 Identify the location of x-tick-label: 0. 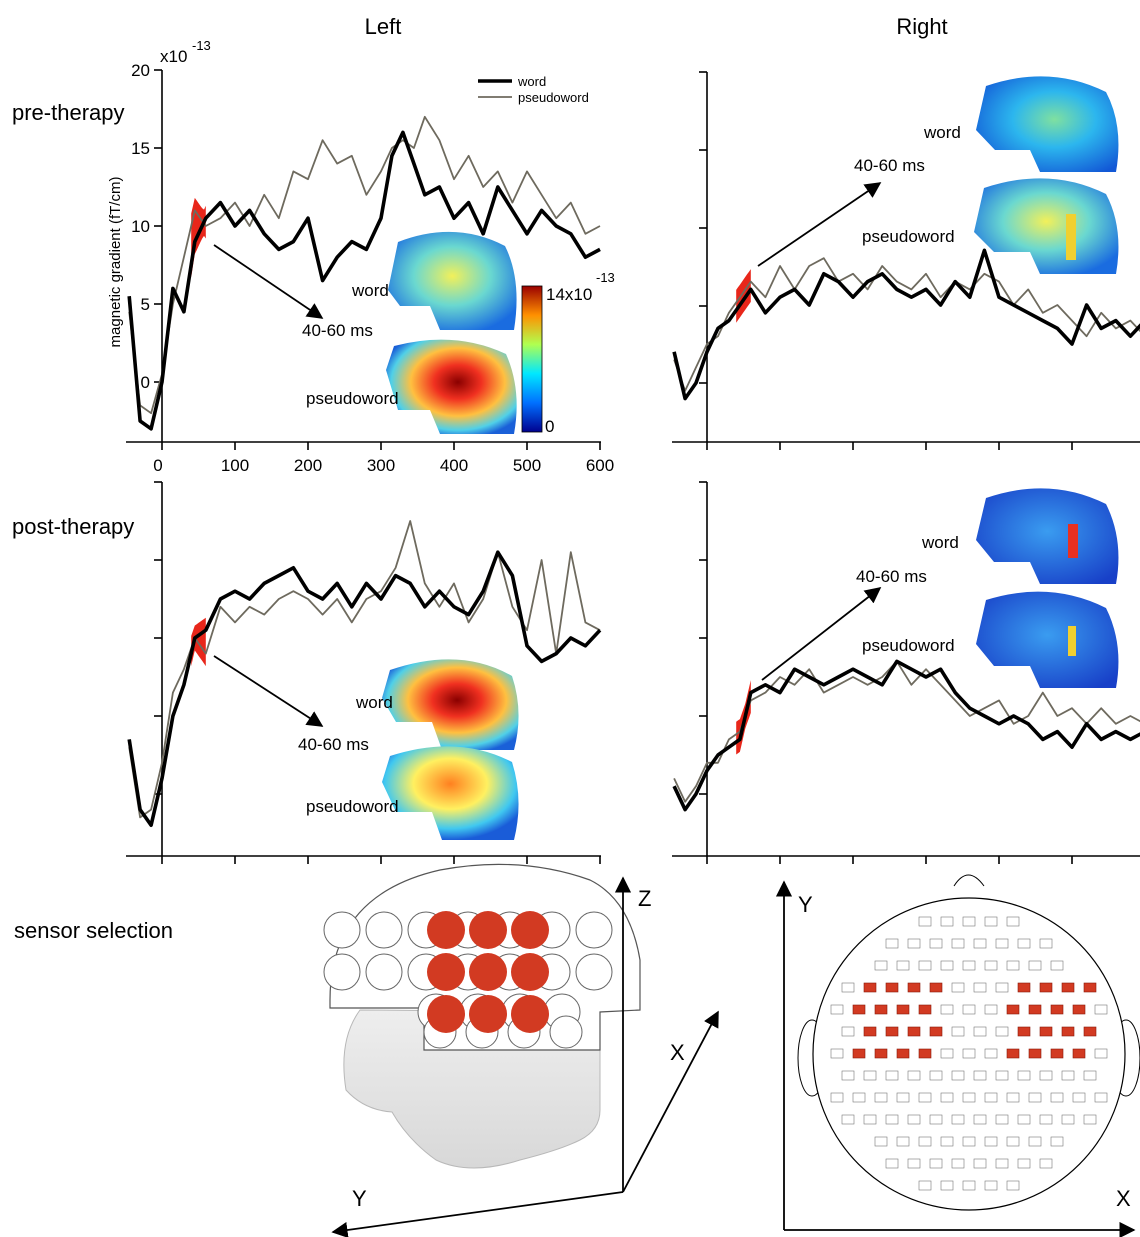
(157, 465).